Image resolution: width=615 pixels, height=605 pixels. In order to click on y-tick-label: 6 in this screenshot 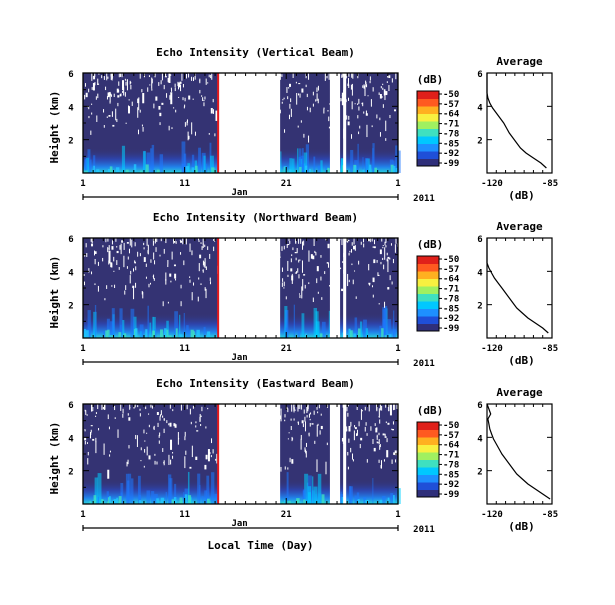, I will do `click(70, 75)`.